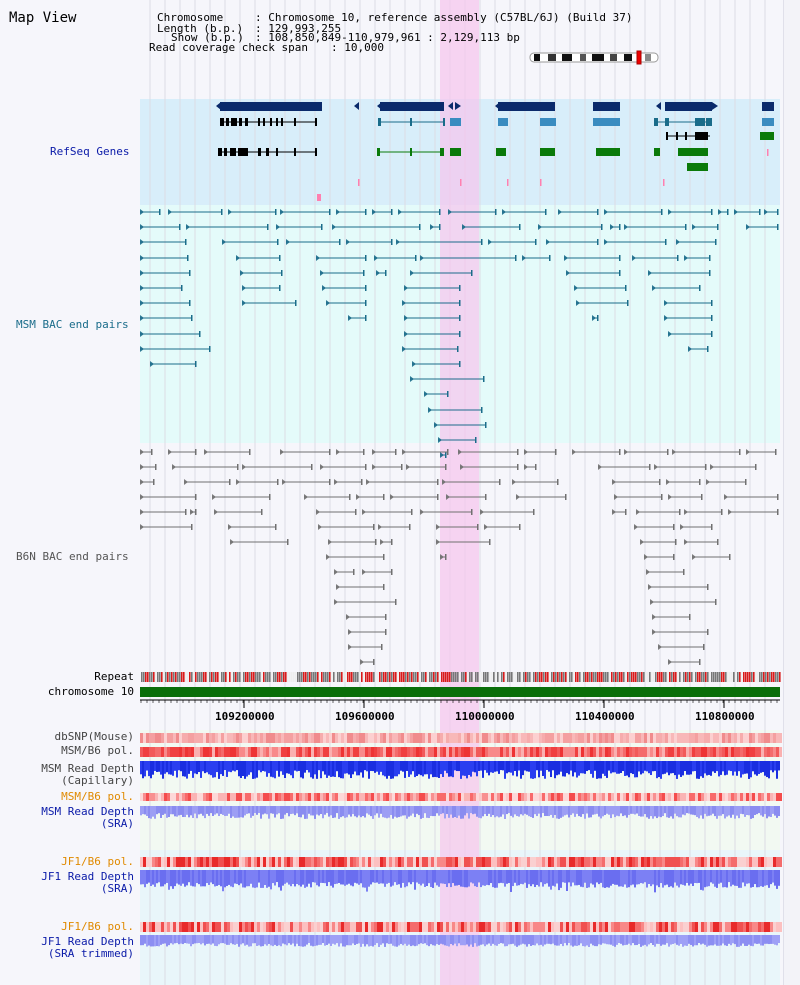 The width and height of the screenshot is (800, 985). Describe the element at coordinates (90, 151) in the screenshot. I see `track-label-refseq-genes: RefSeq Genes` at that location.